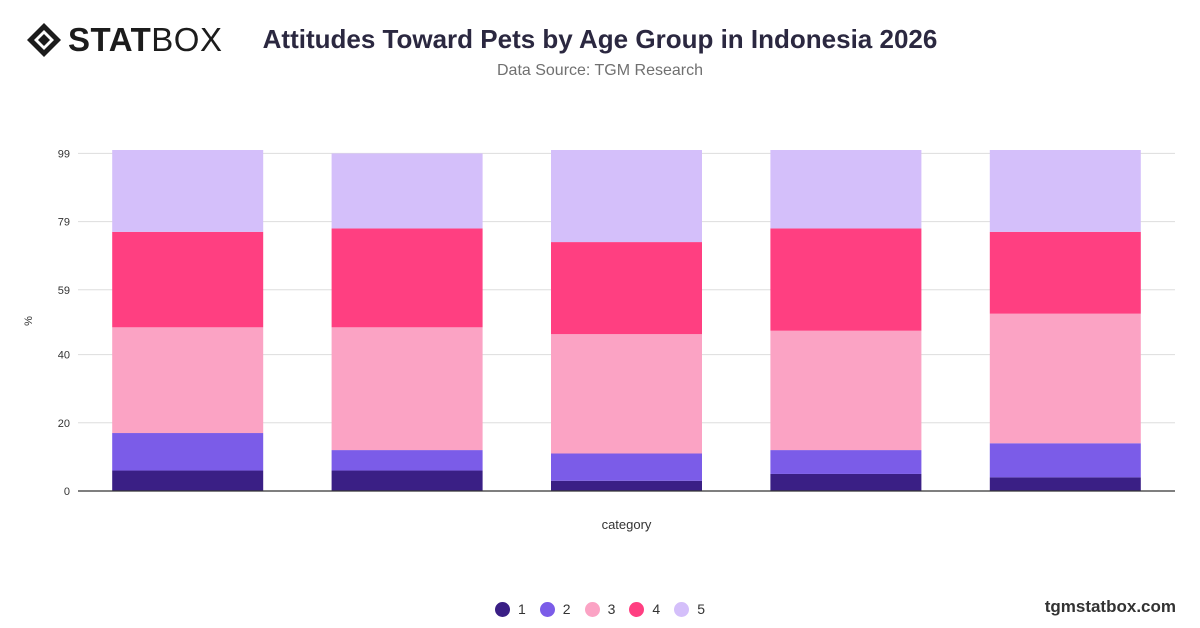 This screenshot has height=628, width=1200. I want to click on y-axis-title: %, so click(29, 321).